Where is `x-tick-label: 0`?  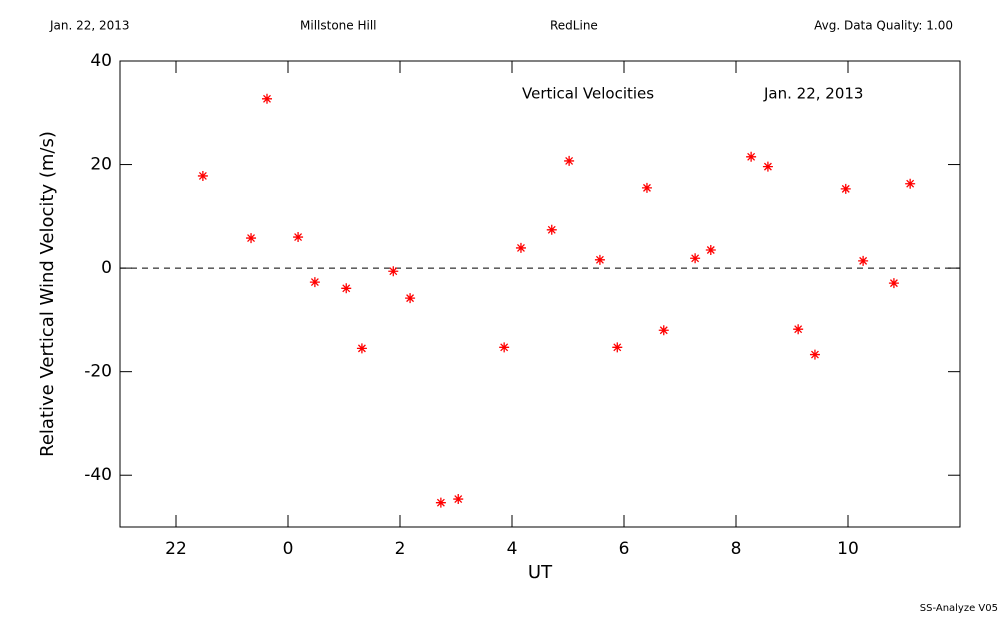
x-tick-label: 0 is located at coordinates (288, 549).